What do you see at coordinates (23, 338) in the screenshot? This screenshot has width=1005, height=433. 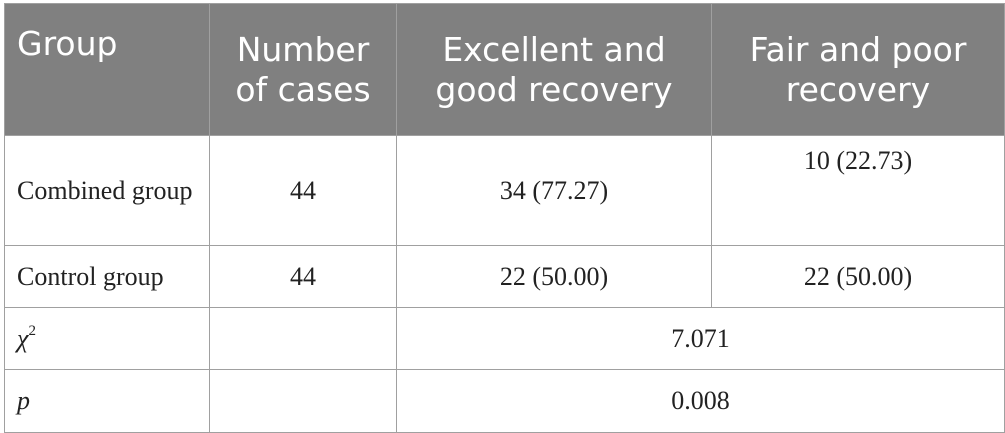 I see `chi-symbol: χ` at bounding box center [23, 338].